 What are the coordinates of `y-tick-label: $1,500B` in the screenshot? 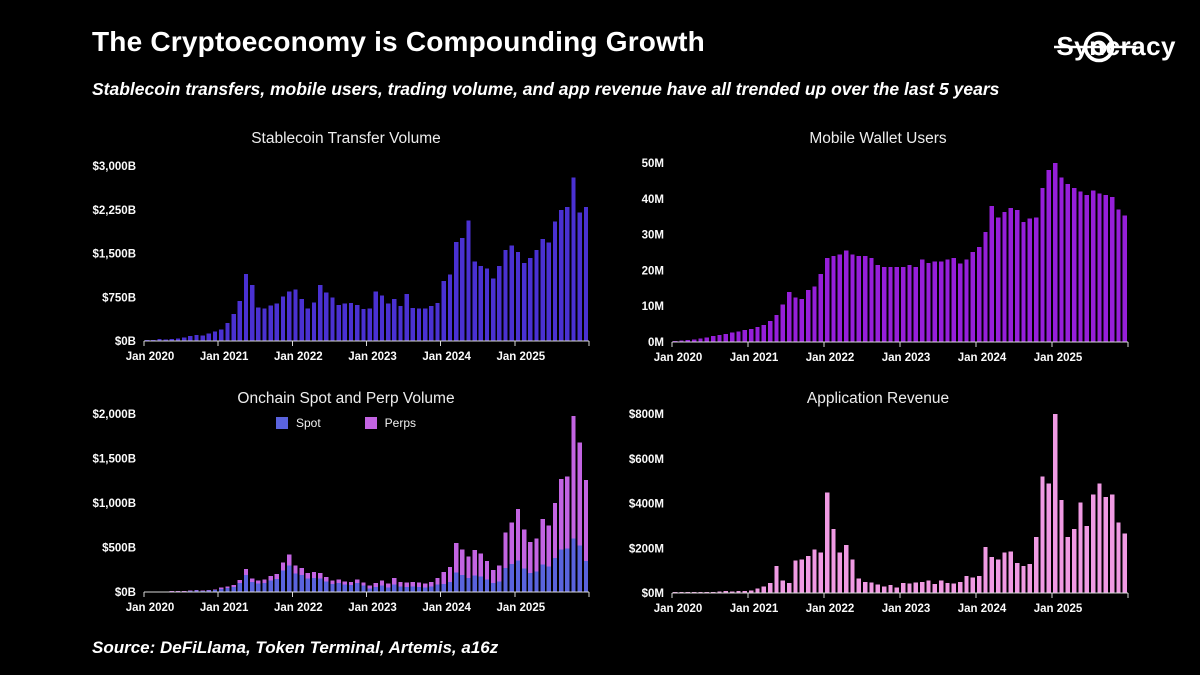 It's located at (114, 255).